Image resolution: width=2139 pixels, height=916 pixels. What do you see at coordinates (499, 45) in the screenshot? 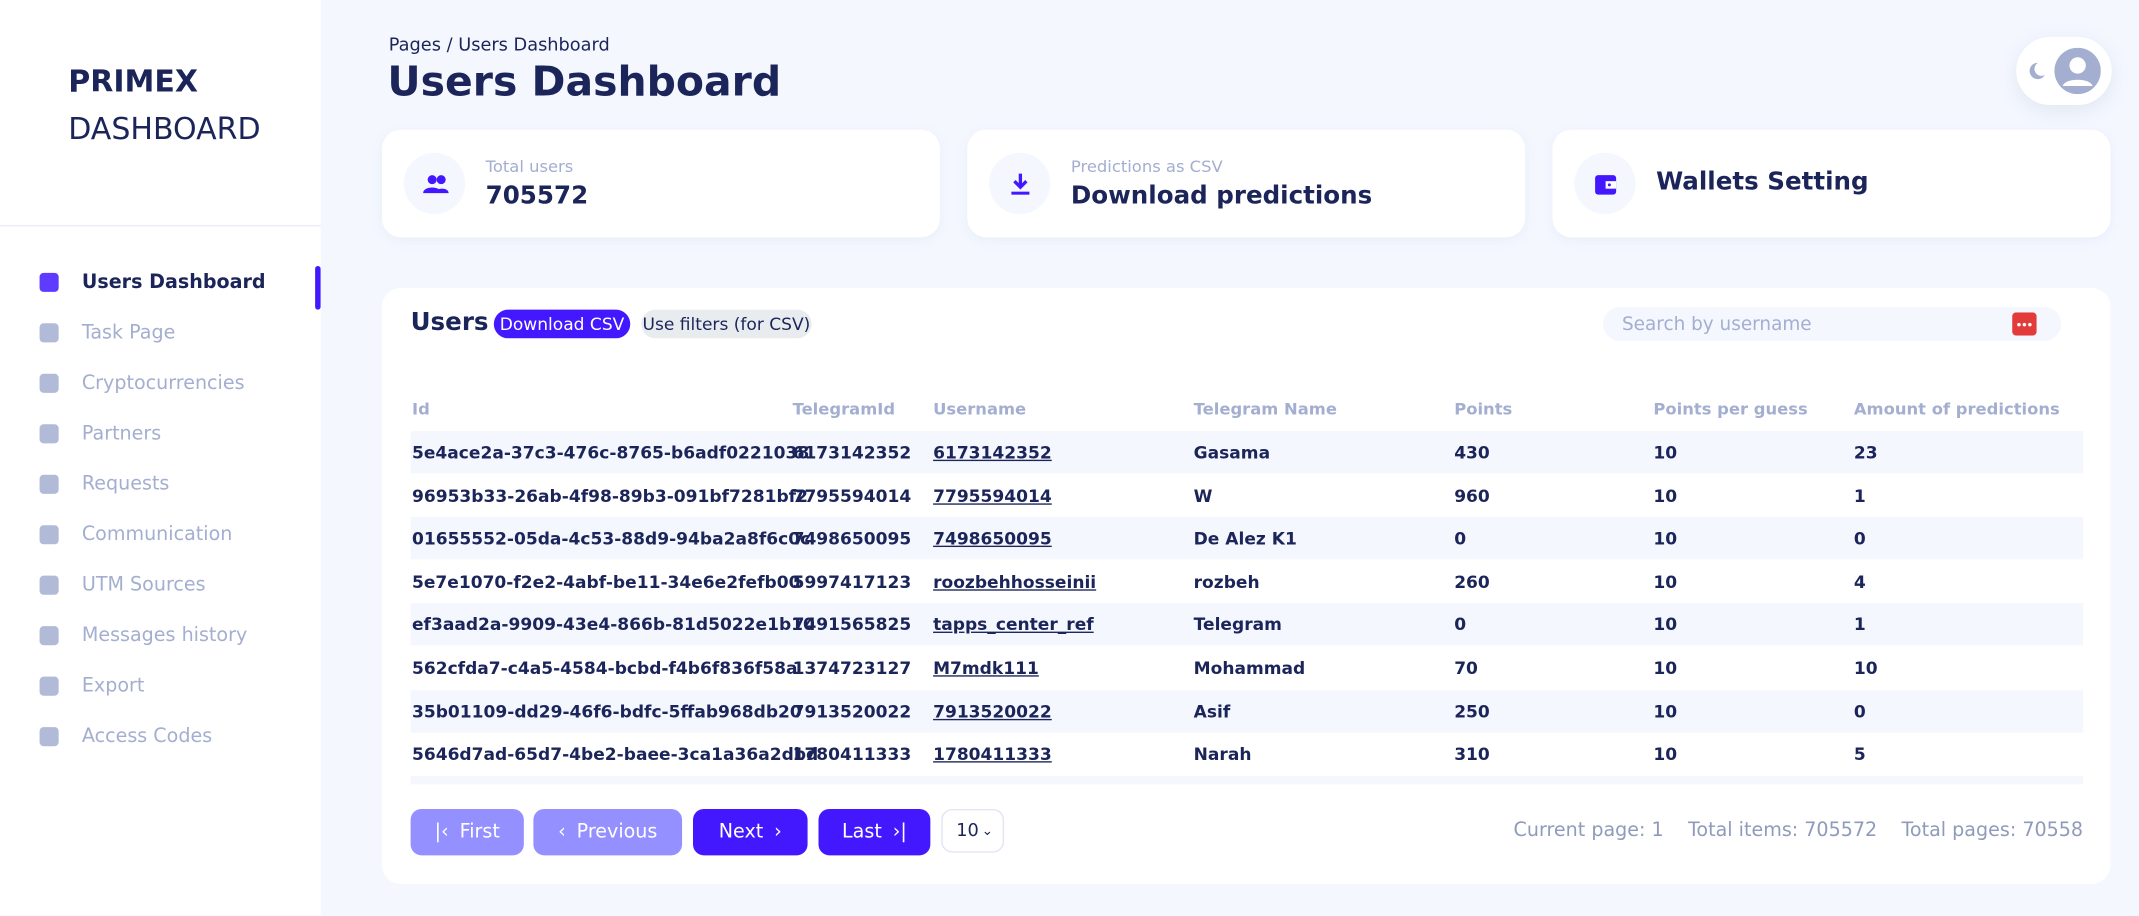
I see `breadcrumb: Pages / Users Dashboard` at bounding box center [499, 45].